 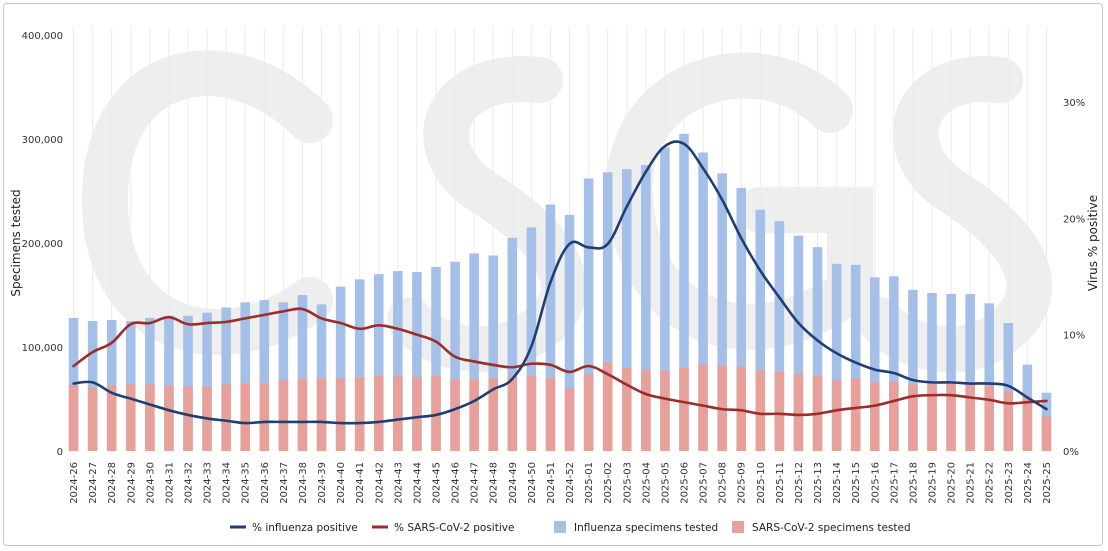 What do you see at coordinates (398, 483) in the screenshot?
I see `x-tick-label: 2024-43` at bounding box center [398, 483].